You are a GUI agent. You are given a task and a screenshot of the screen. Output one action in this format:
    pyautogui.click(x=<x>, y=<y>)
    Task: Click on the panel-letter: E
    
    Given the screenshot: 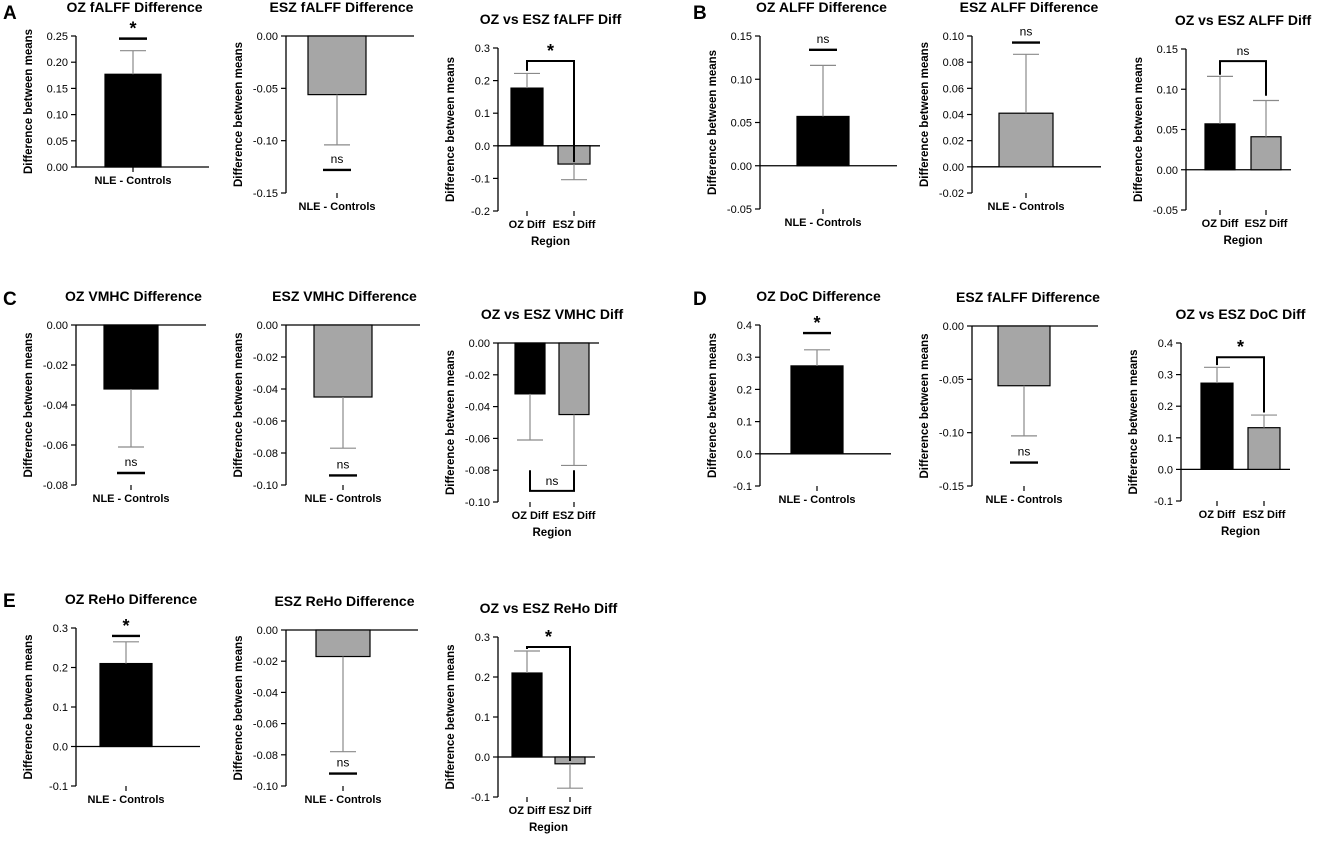 What is the action you would take?
    pyautogui.click(x=9, y=601)
    